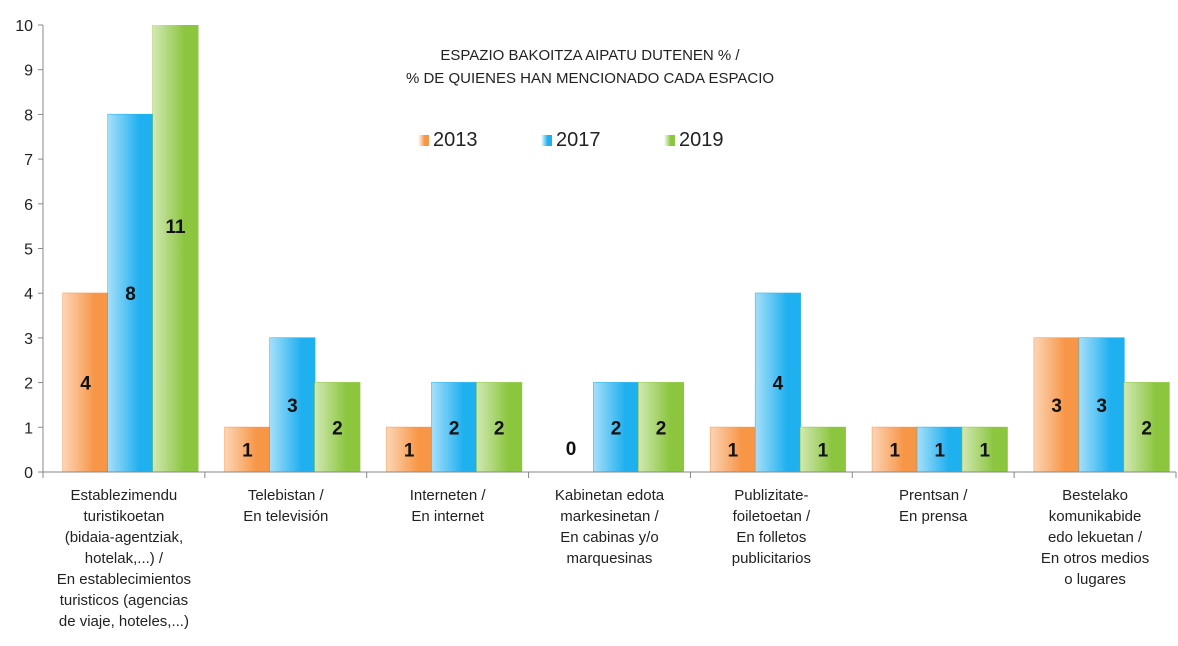  Describe the element at coordinates (24, 26) in the screenshot. I see `y-tick-label: 10` at that location.